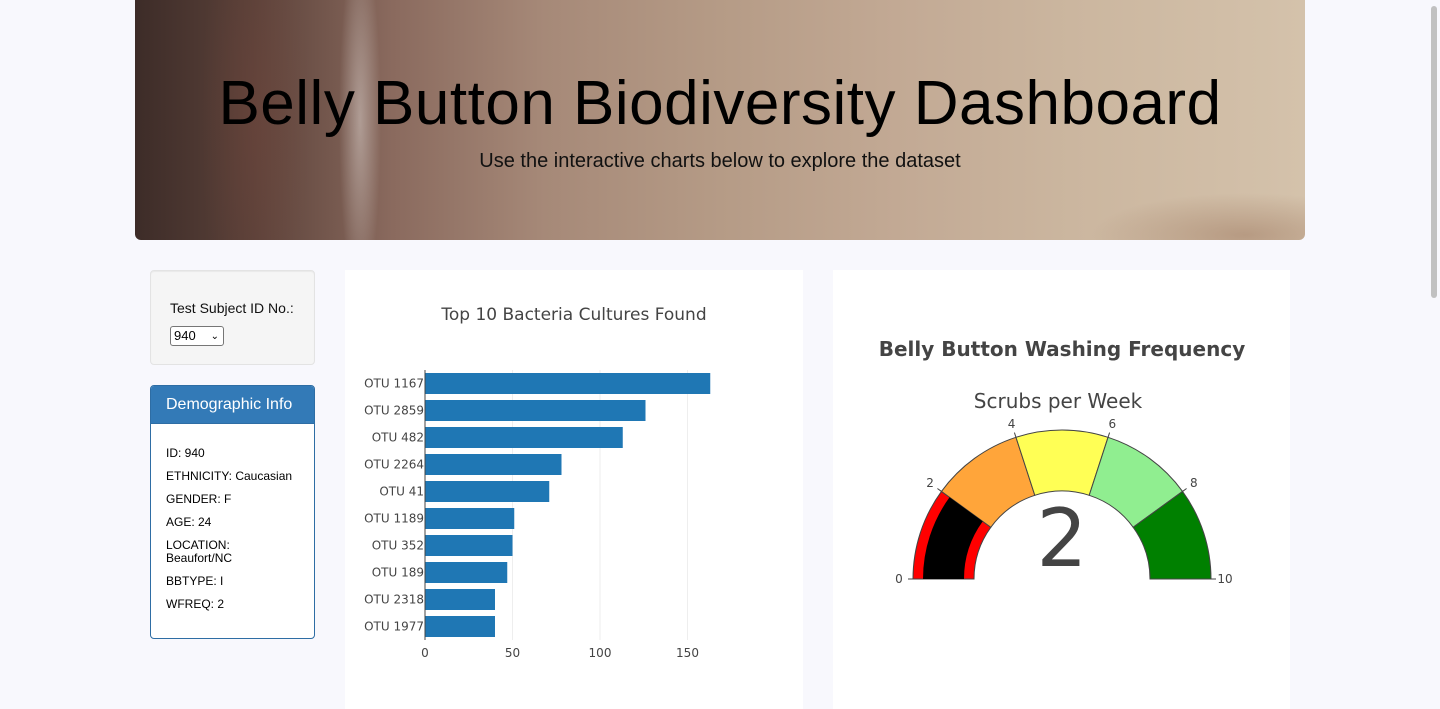  What do you see at coordinates (1224, 579) in the screenshot?
I see `gauge-tick-label: 10` at bounding box center [1224, 579].